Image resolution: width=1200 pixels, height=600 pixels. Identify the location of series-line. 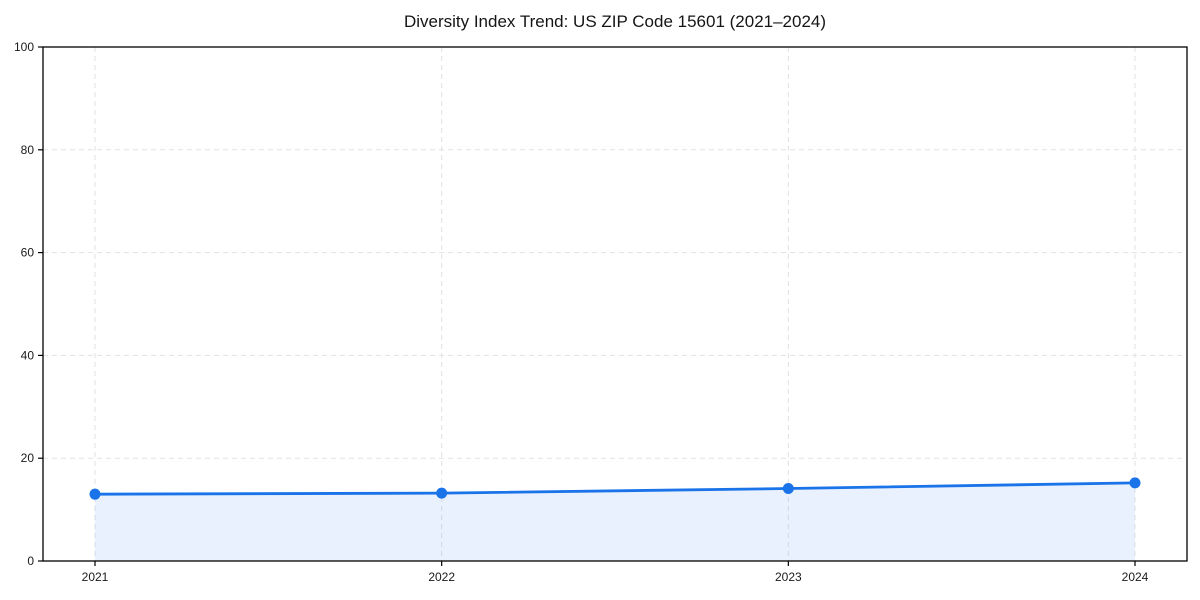
(615, 488).